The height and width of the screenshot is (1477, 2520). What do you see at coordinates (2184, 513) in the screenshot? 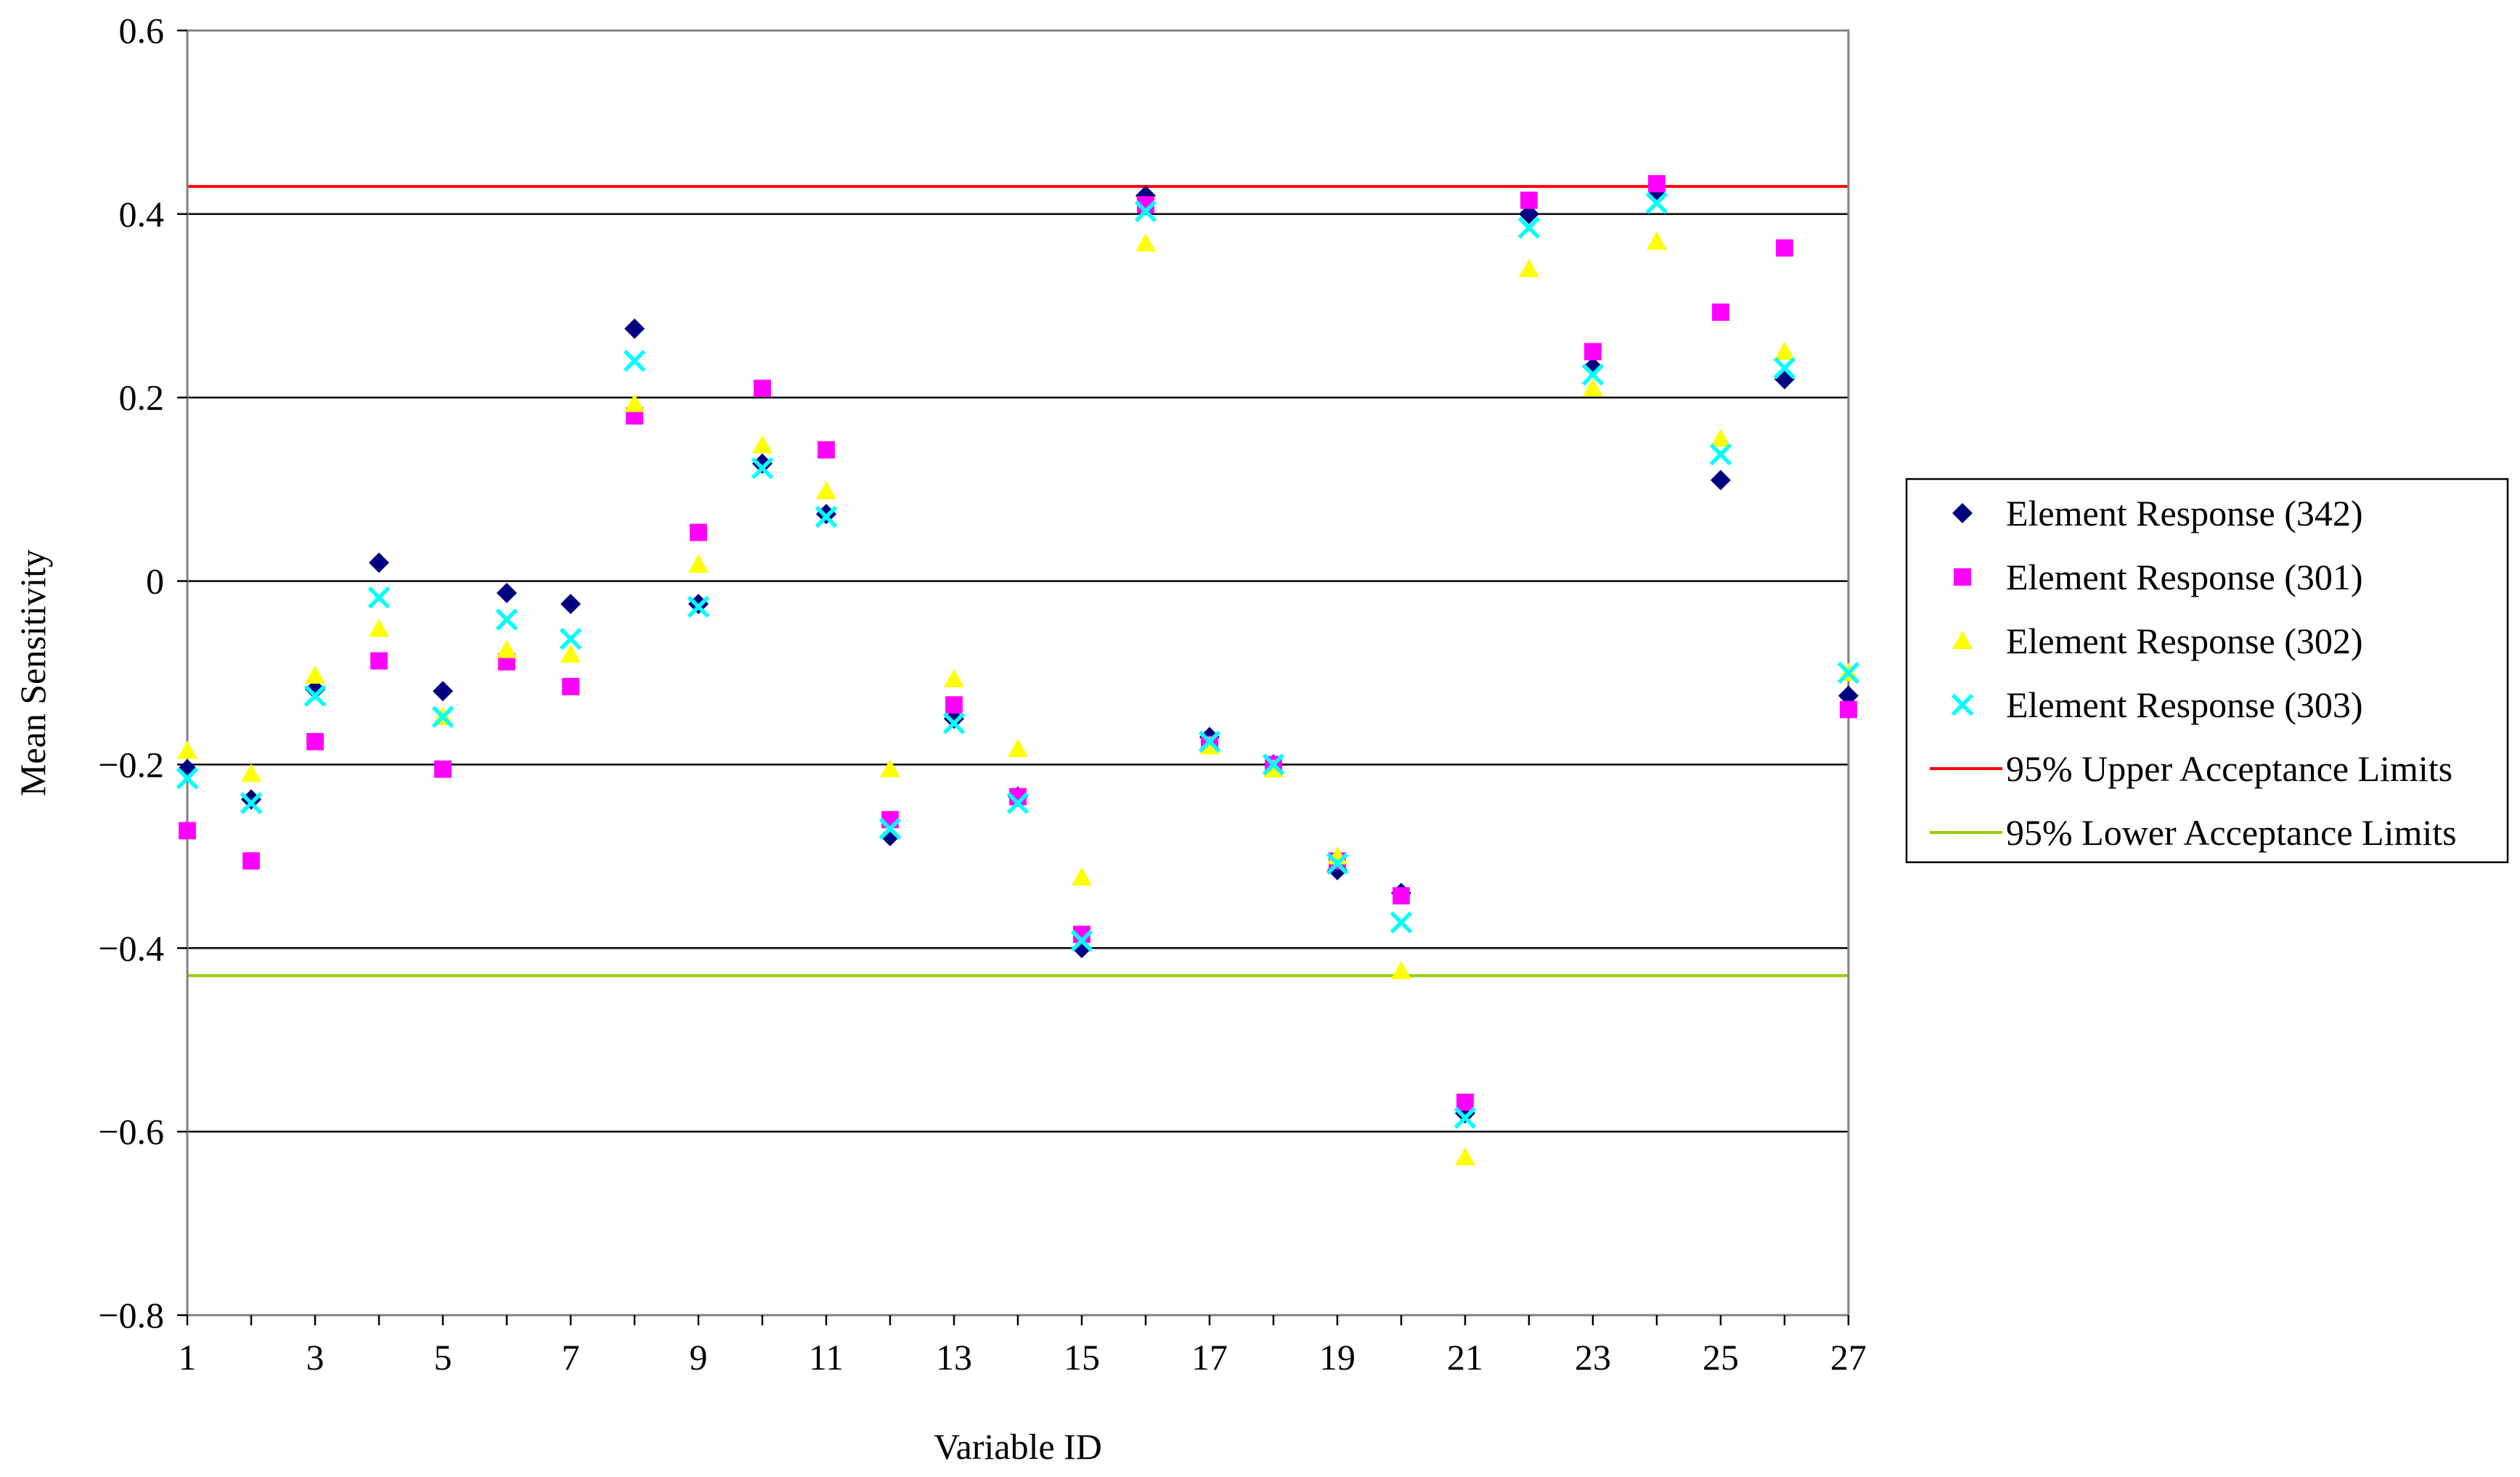
I see `legend-label: Element Response (342)` at bounding box center [2184, 513].